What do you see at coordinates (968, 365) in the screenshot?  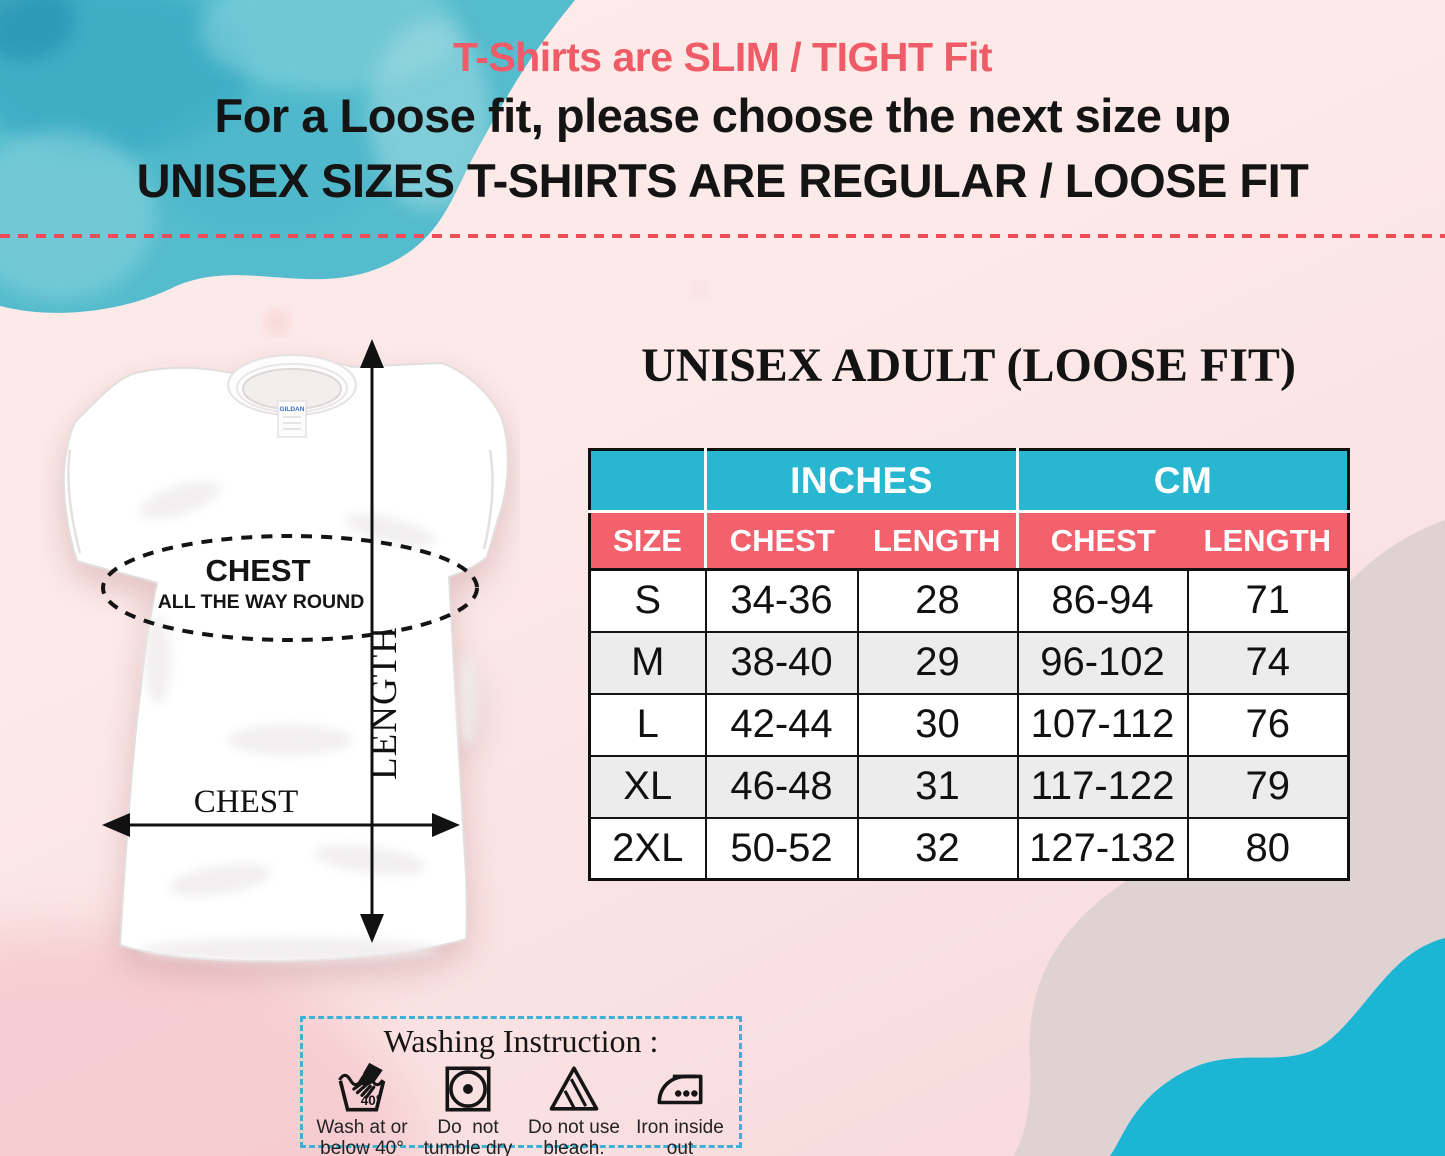 I see `size-chart-title: UNISEX ADULT (LOOSE FIT)` at bounding box center [968, 365].